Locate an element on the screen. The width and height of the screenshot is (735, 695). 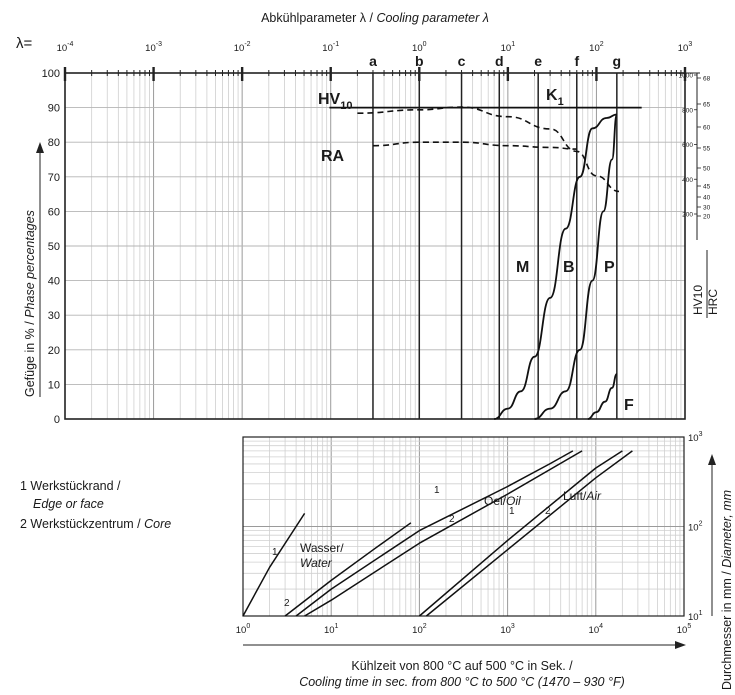
top-x-tick-label: 10² is located at coordinates (596, 47).